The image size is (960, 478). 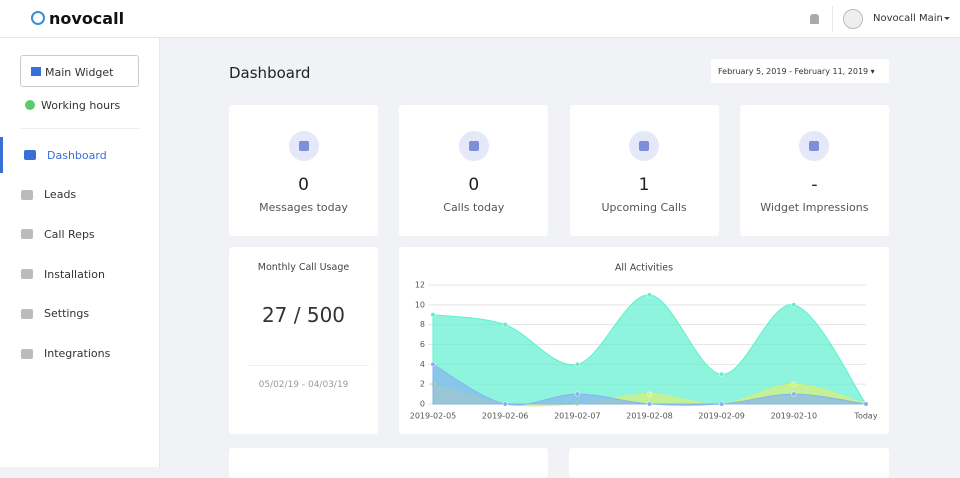 What do you see at coordinates (303, 267) in the screenshot?
I see `usage-title: Monthly Call Usage` at bounding box center [303, 267].